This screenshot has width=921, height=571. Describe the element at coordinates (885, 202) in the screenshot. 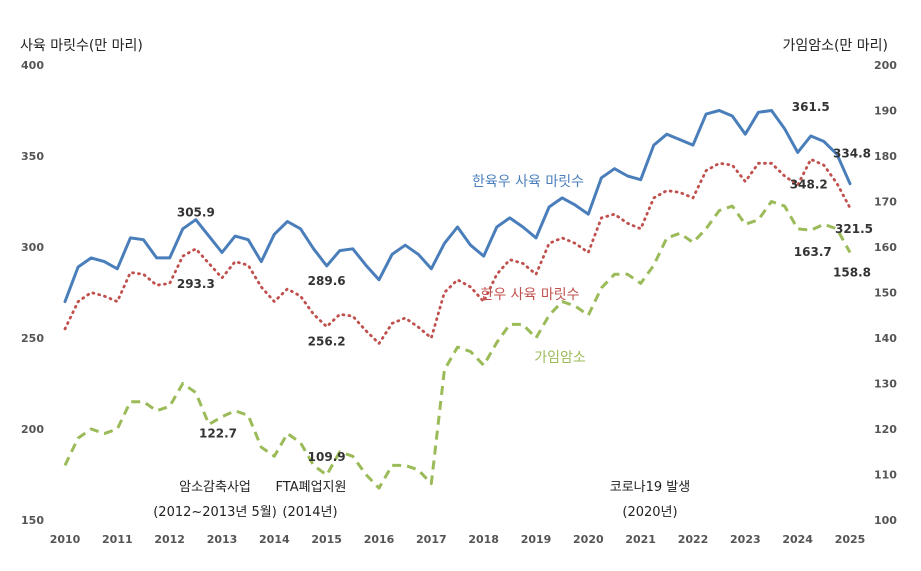

I see `y-right-tick-label: 170` at that location.